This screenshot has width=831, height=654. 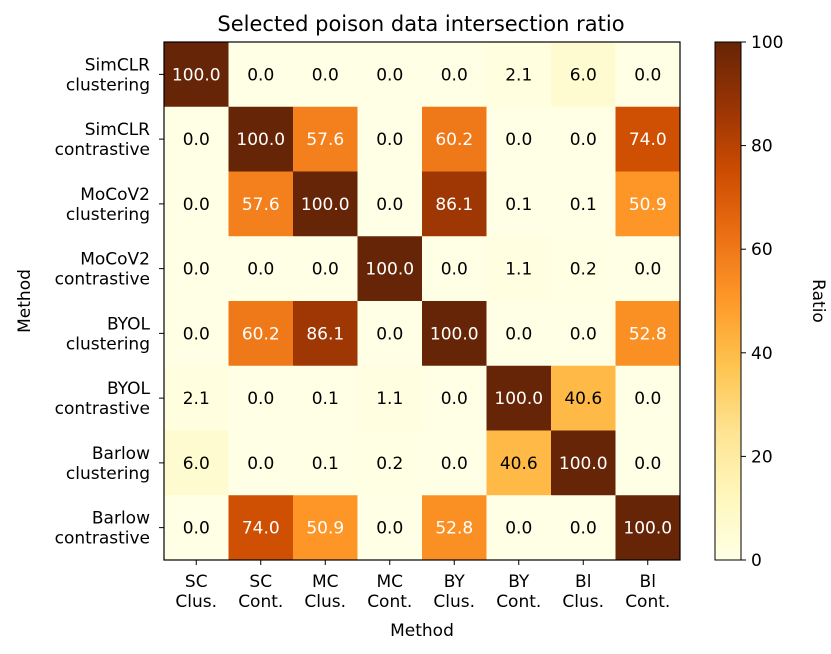 I want to click on cell-value-label: 50.9, so click(x=648, y=205).